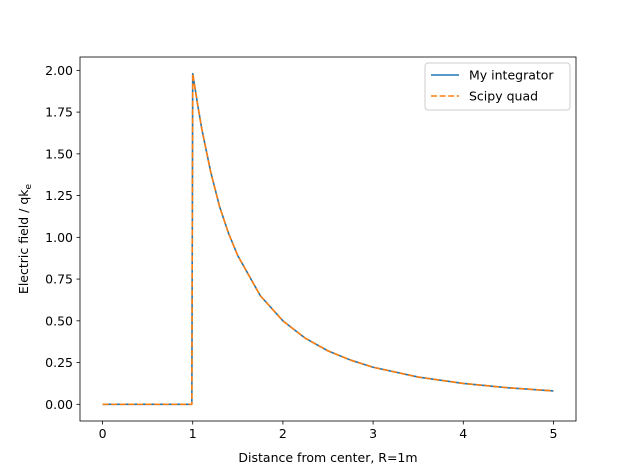  I want to click on y-tick-label: 1.25, so click(59, 195).